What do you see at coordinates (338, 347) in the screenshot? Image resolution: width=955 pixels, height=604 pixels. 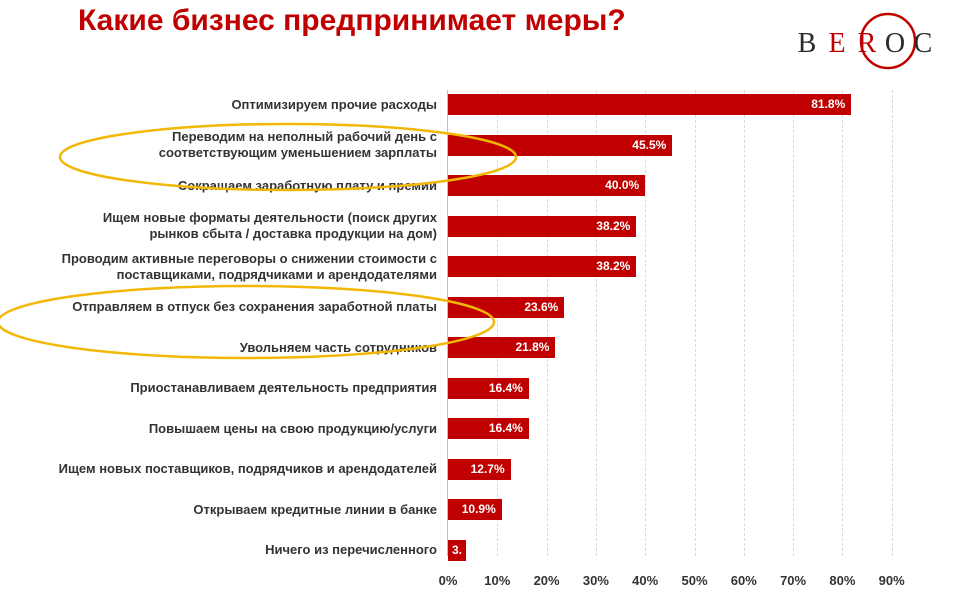 I see `category-label: Увольняем часть сотрудников` at bounding box center [338, 347].